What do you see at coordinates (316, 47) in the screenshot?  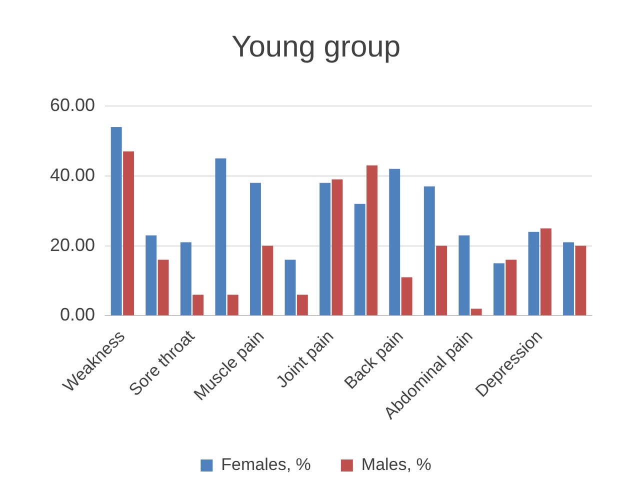 I see `chart-title: Young group` at bounding box center [316, 47].